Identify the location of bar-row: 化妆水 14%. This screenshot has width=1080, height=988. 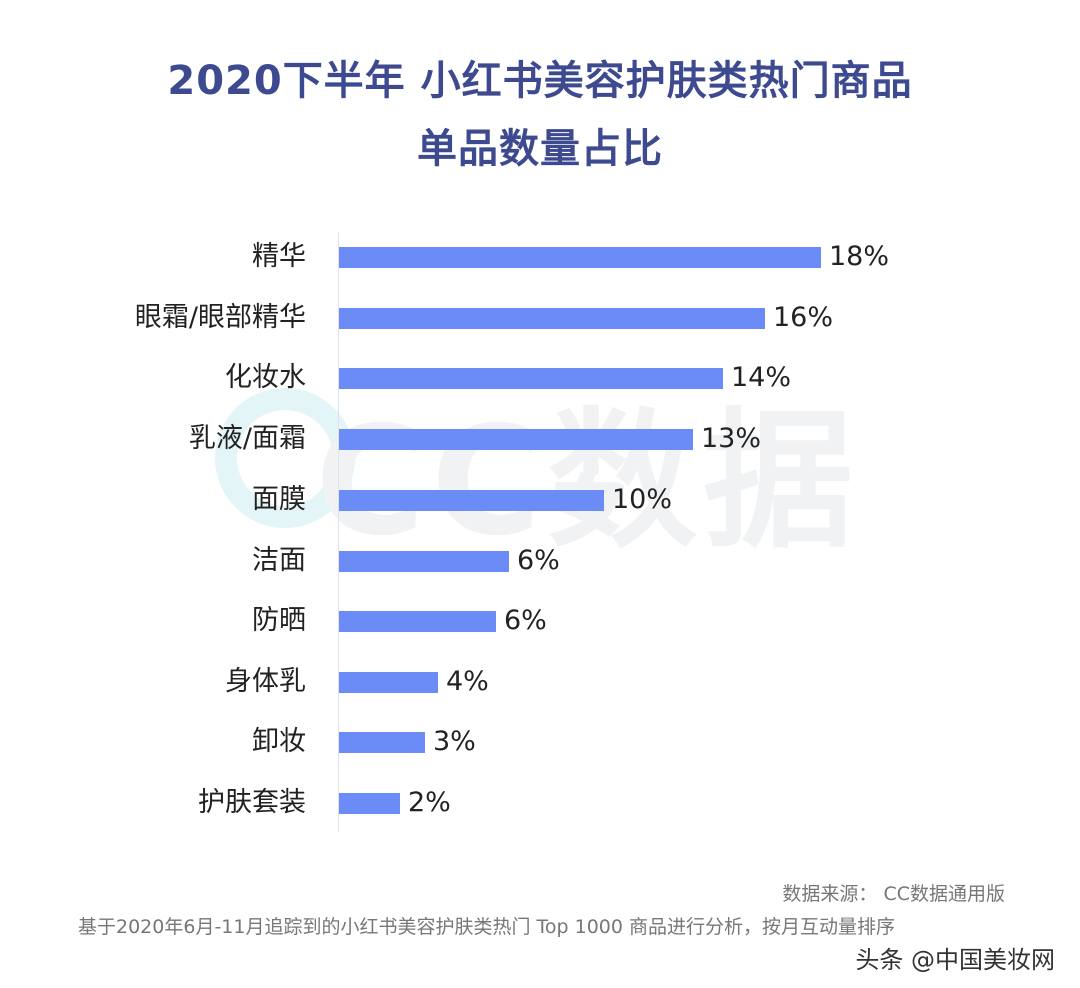
(540, 378).